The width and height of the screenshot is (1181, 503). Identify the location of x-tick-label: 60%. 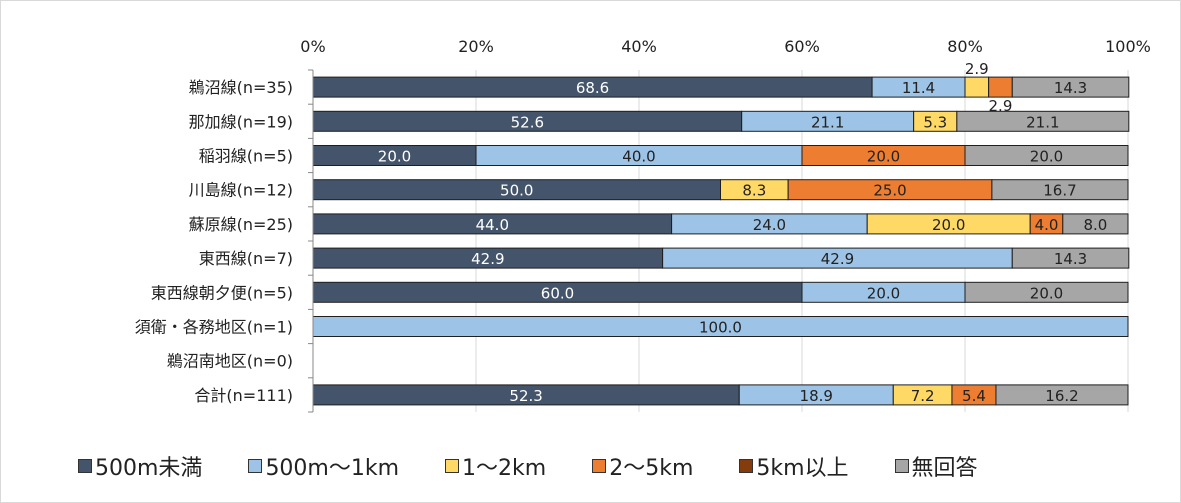
(802, 46).